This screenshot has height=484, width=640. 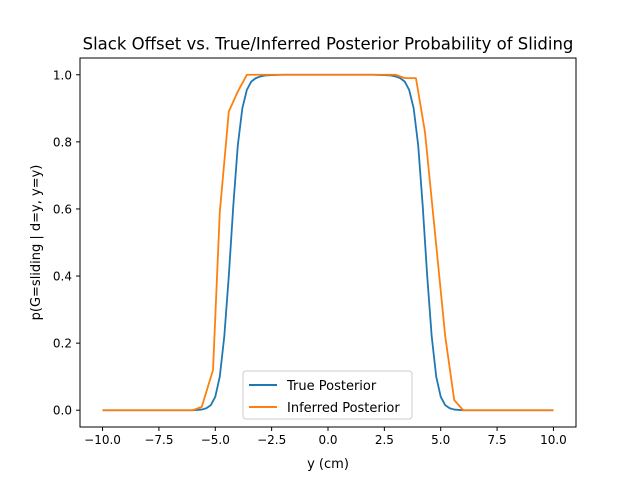 I want to click on y-tick-label: 0.2, so click(x=62, y=344).